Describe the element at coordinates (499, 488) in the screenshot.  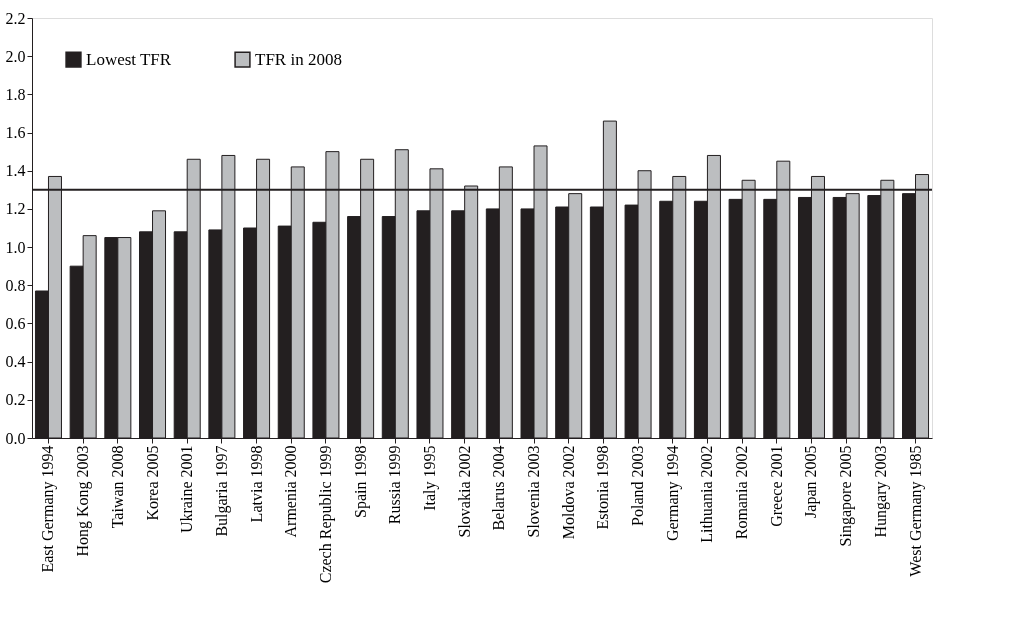
I see `x-tick-label: Belarus 2004` at that location.